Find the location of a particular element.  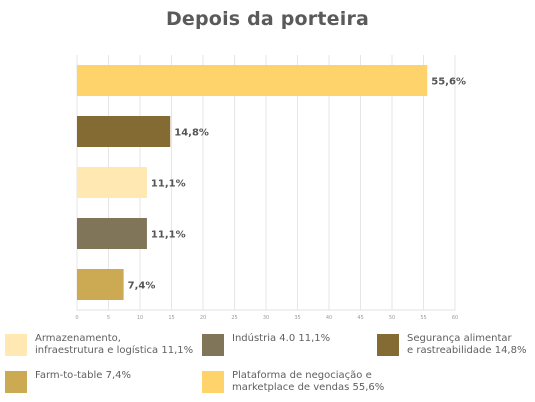

chart-title: Depois da porteira is located at coordinates (267, 19).